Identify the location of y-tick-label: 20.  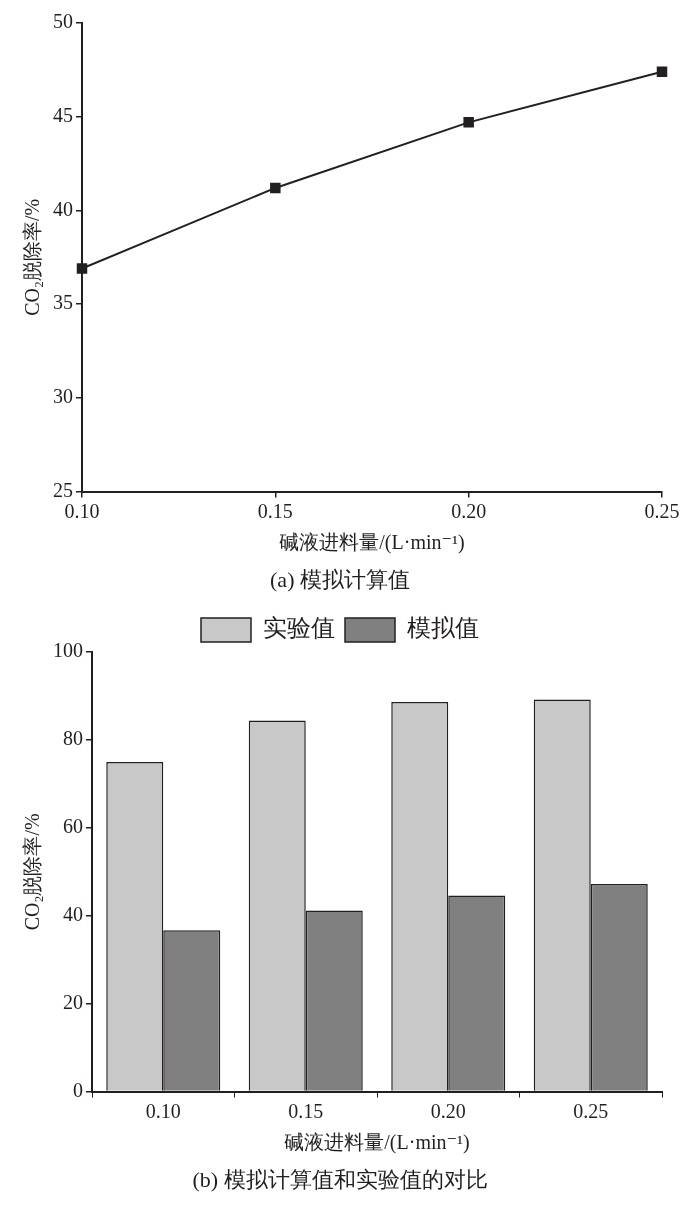
(73, 1001).